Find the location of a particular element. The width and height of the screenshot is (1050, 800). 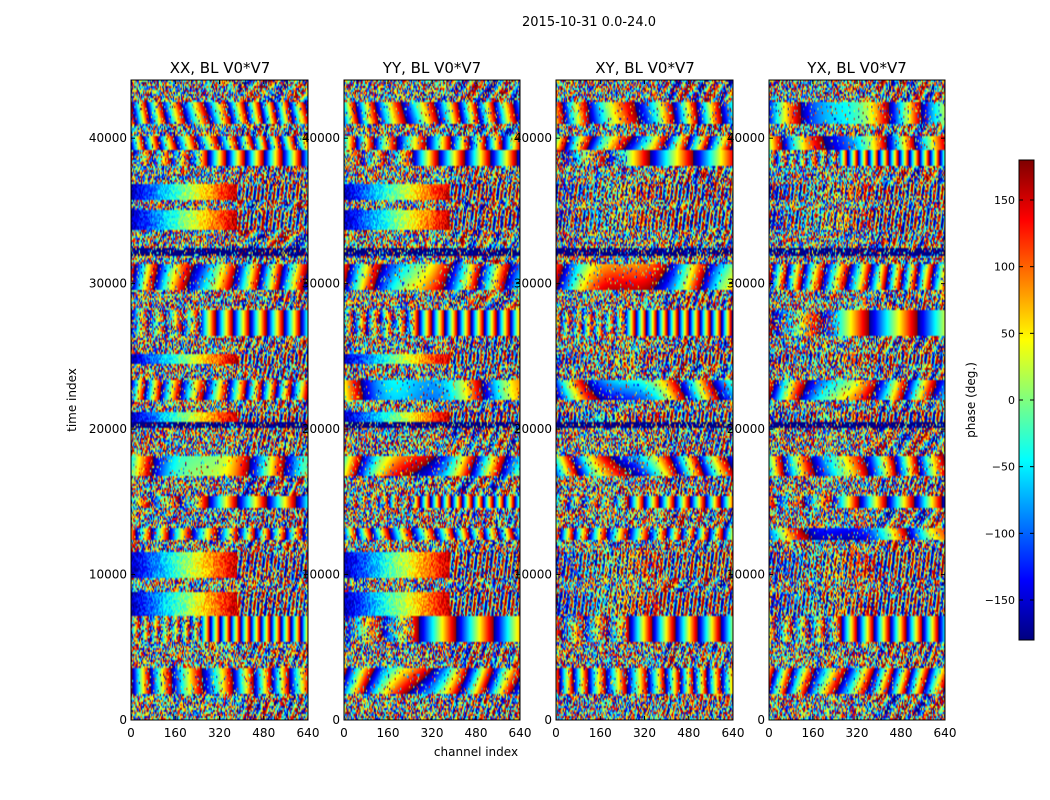

colorbar-tick-label: 150 is located at coordinates (1004, 200).